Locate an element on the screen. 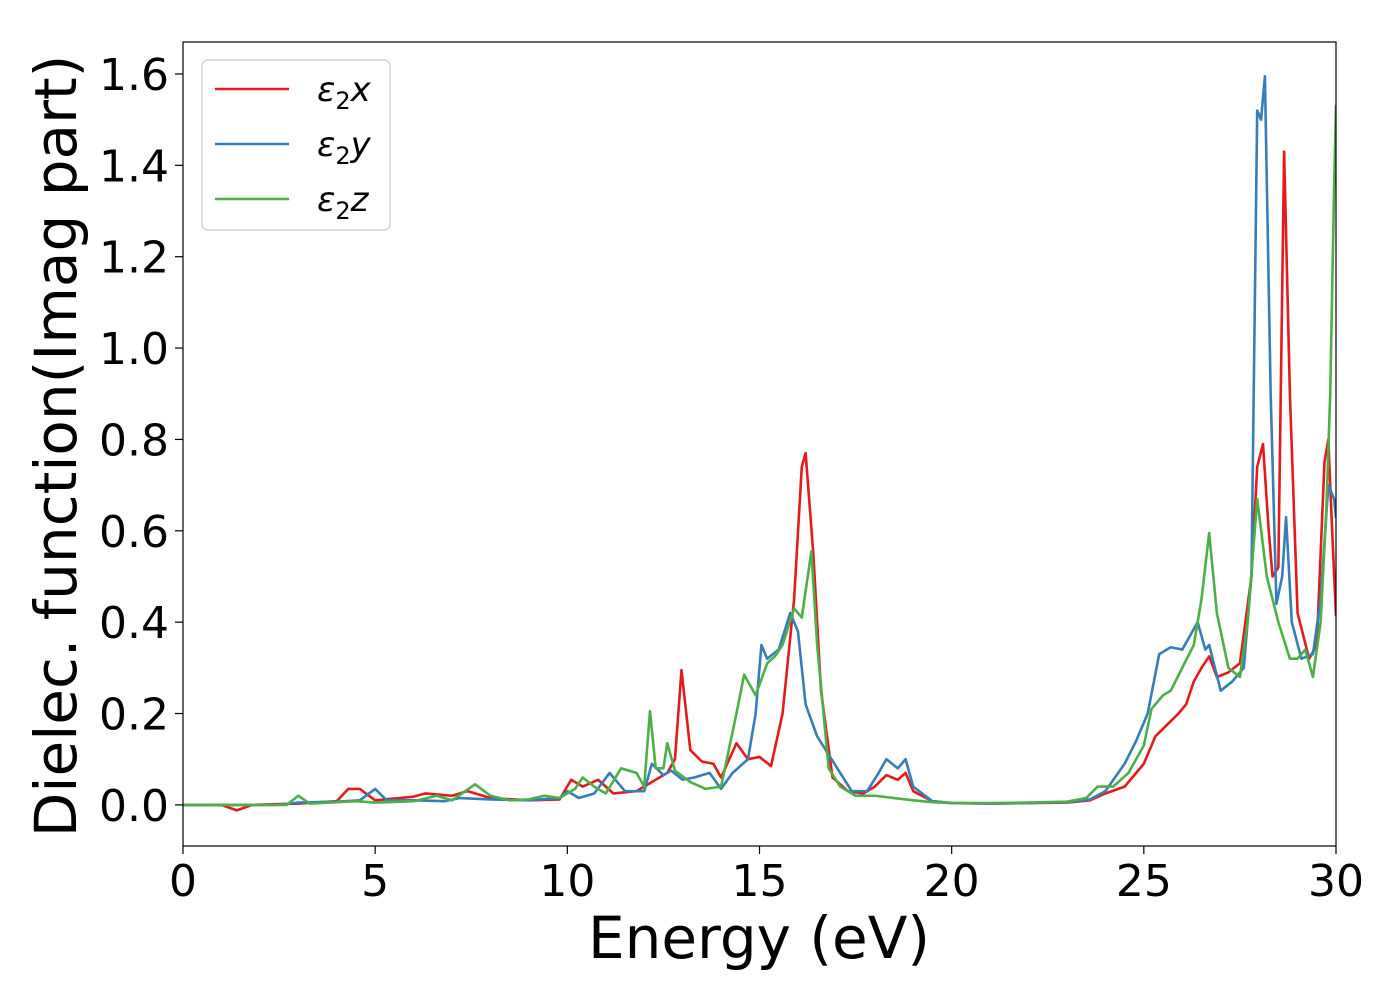 Image resolution: width=1400 pixels, height=1000 pixels. x-tick-label: 25 is located at coordinates (1144, 881).